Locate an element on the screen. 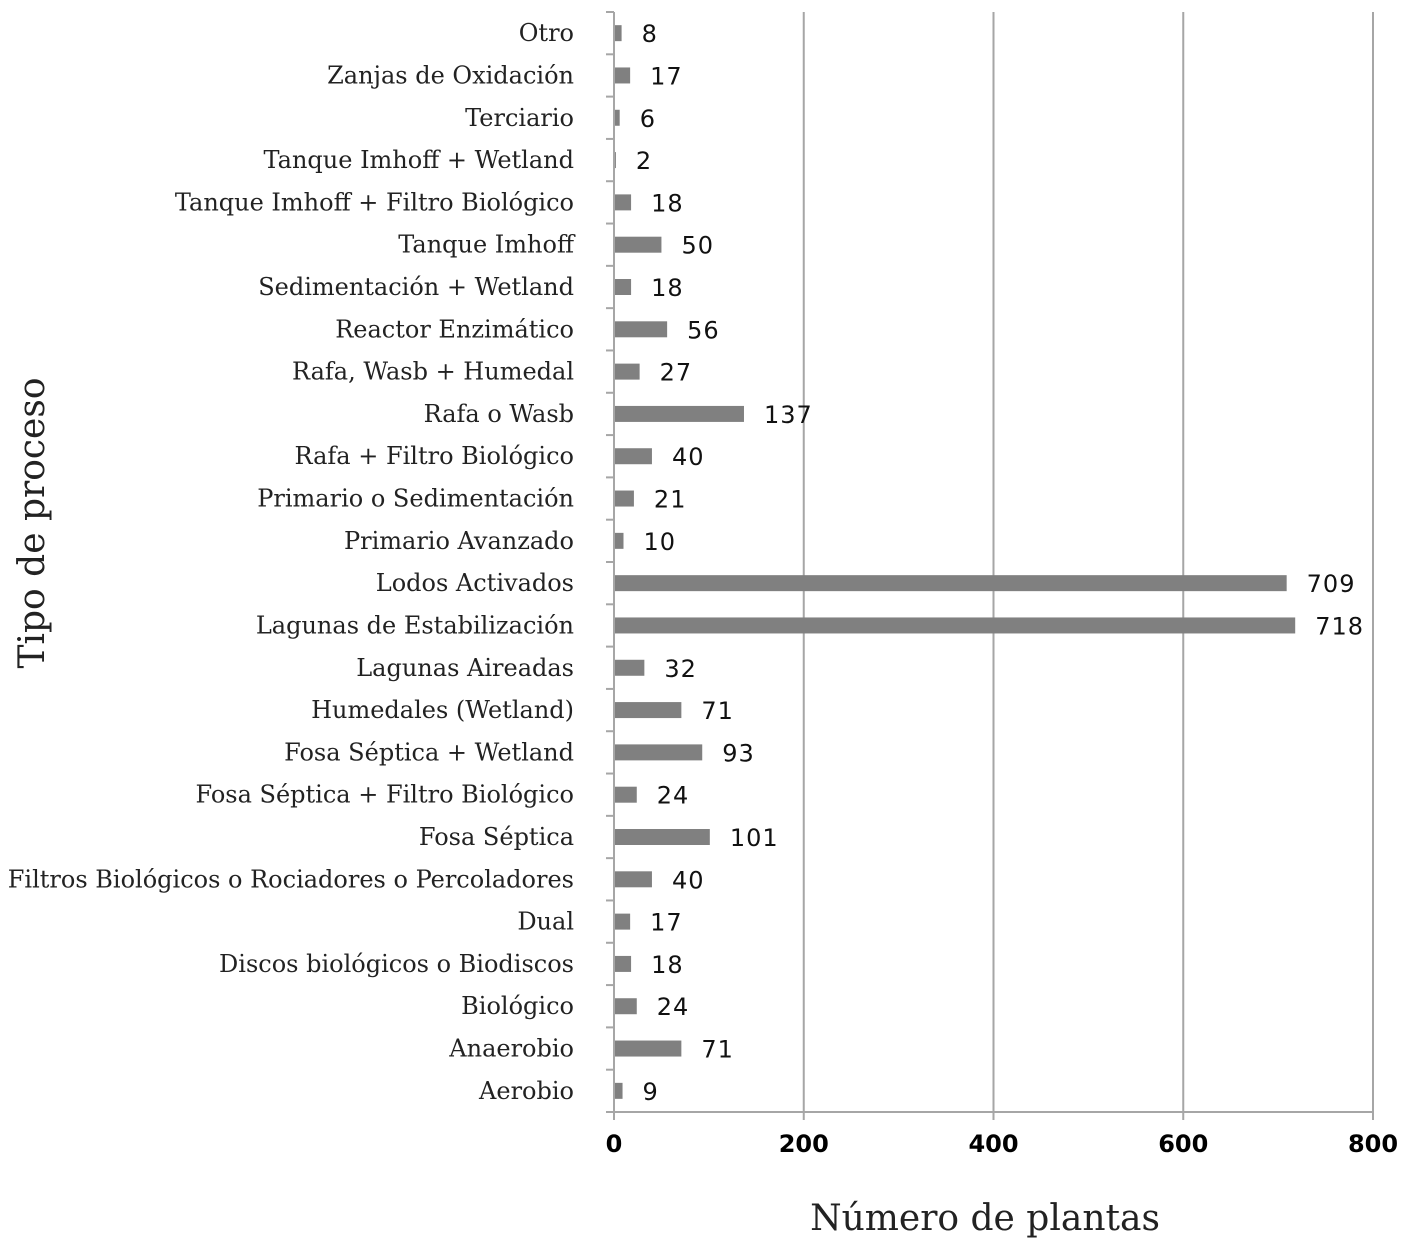  x-tick-label: 800 is located at coordinates (1373, 1144).